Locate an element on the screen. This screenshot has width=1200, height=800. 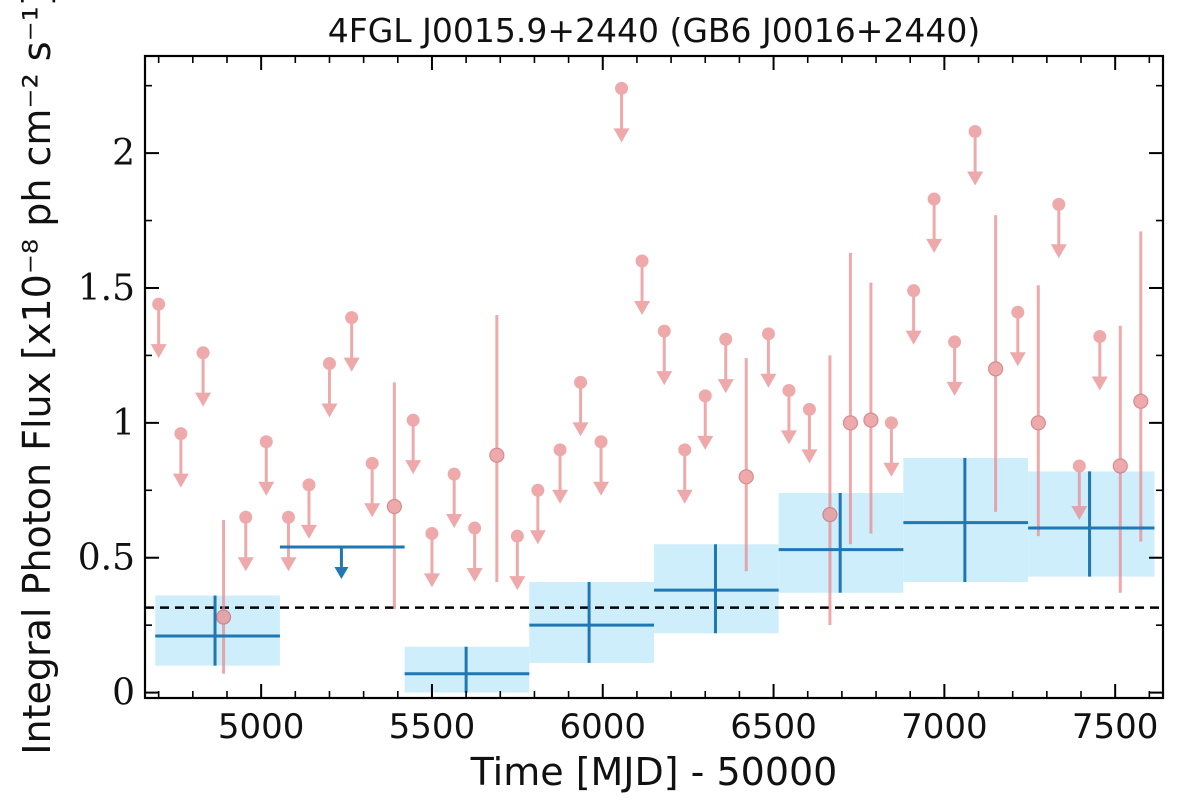
x-tick-label: 6500 is located at coordinates (773, 727).